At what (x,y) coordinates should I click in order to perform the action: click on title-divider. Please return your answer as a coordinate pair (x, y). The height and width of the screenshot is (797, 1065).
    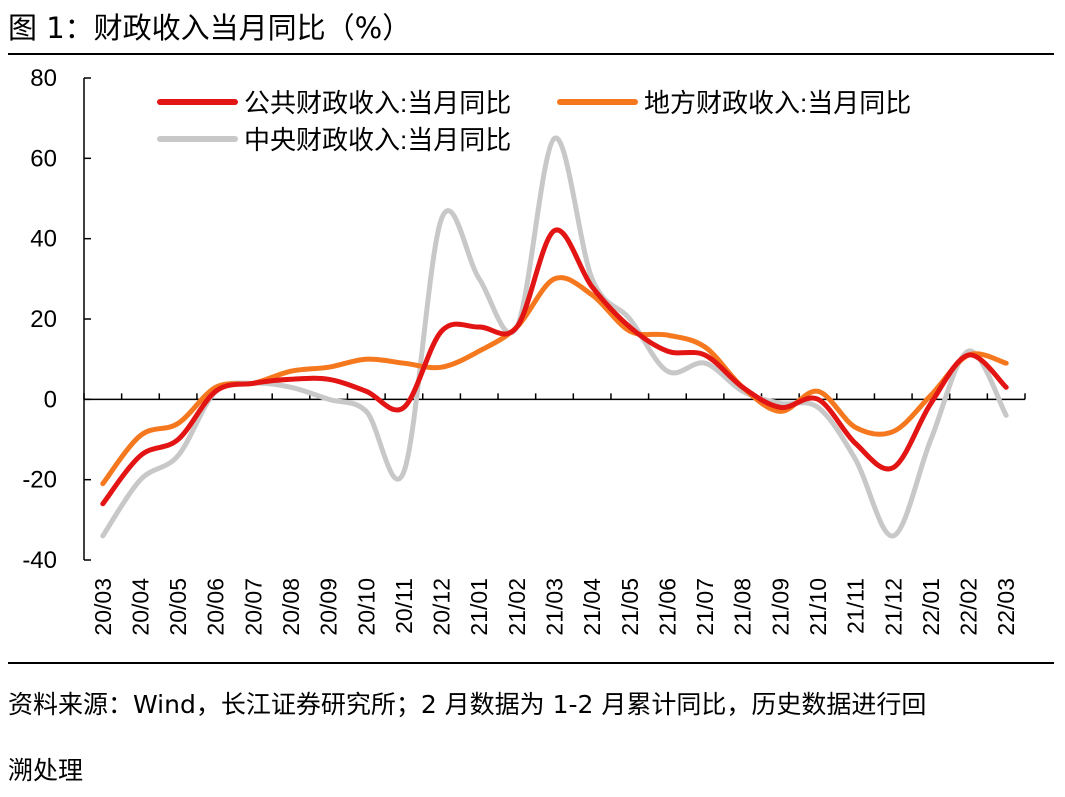
    Looking at the image, I should click on (531, 54).